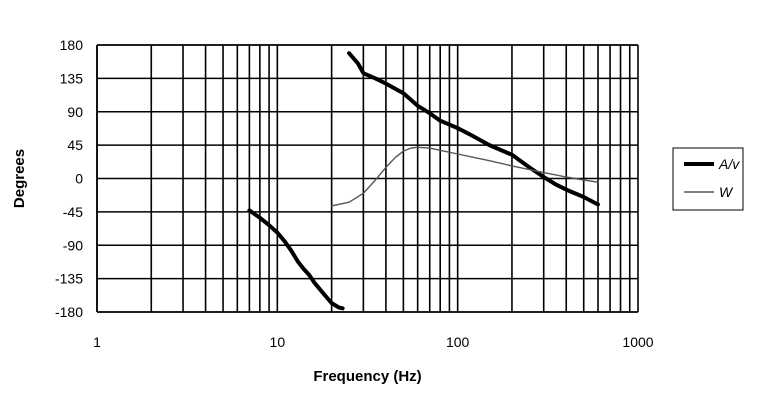  What do you see at coordinates (69, 279) in the screenshot?
I see `y-tick-label: -135` at bounding box center [69, 279].